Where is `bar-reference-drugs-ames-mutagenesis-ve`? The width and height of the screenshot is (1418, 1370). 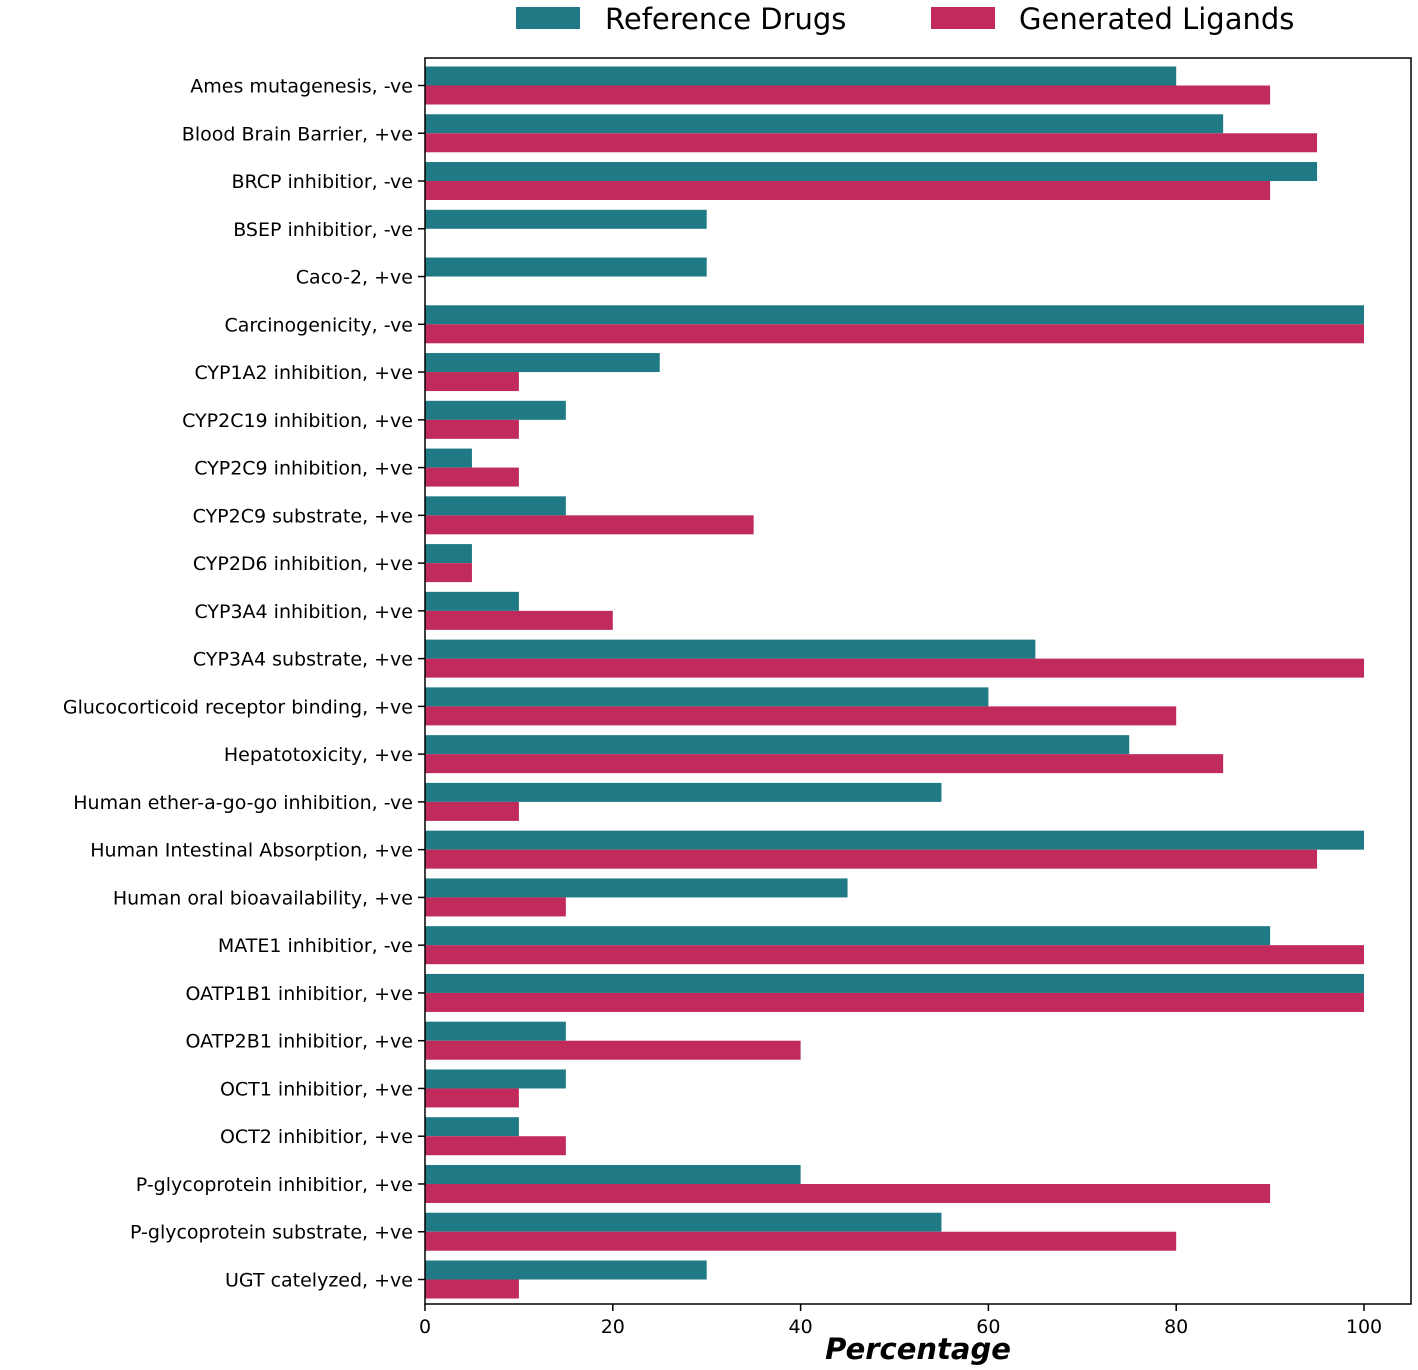
bar-reference-drugs-ames-mutagenesis-ve is located at coordinates (801, 76).